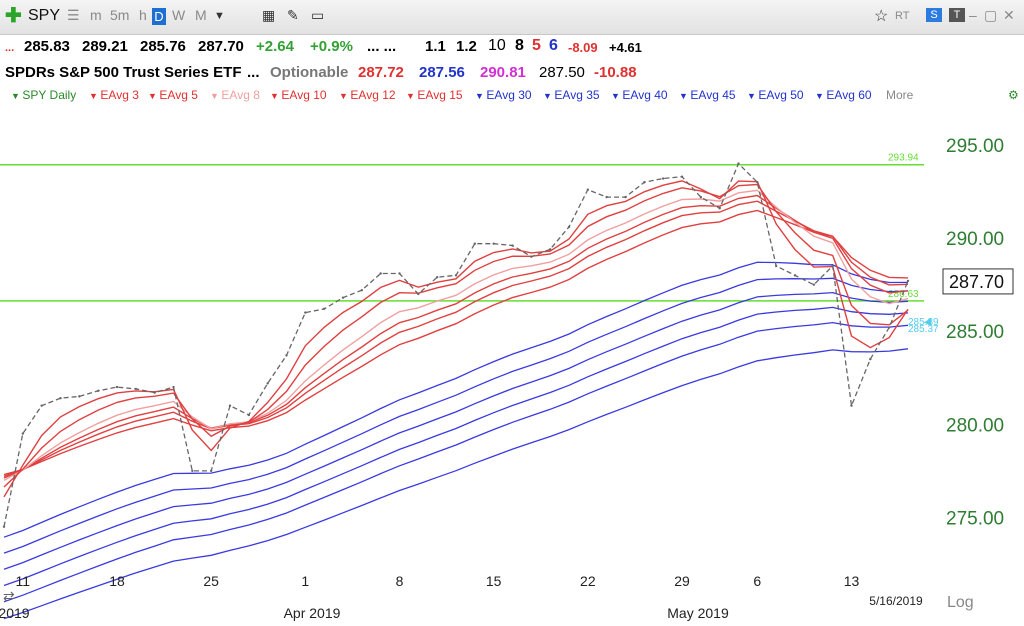 The height and width of the screenshot is (626, 1024). What do you see at coordinates (957, 15) in the screenshot?
I see `t-icon: T` at bounding box center [957, 15].